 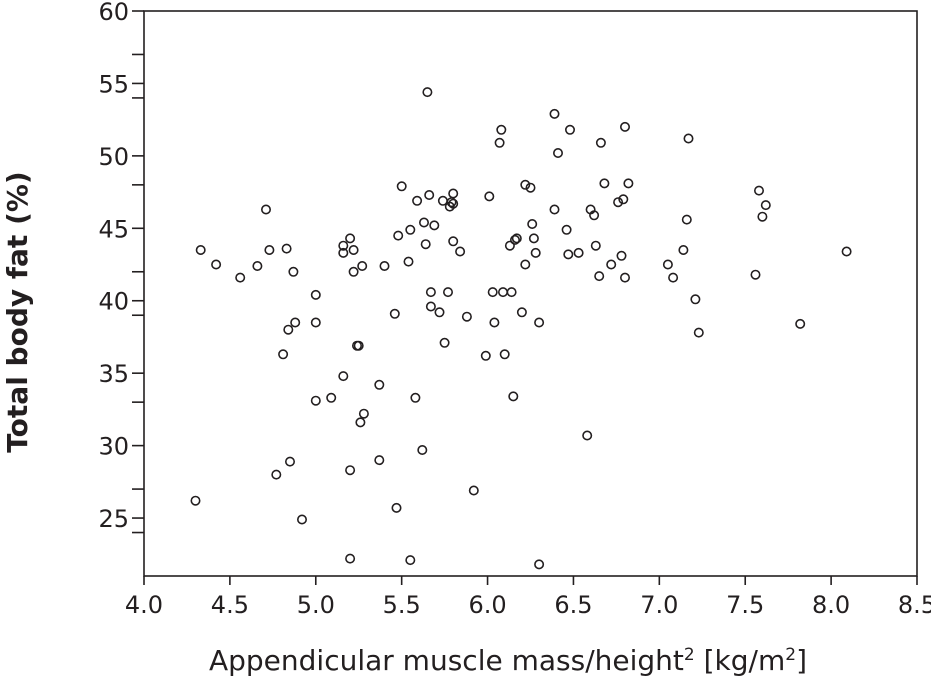 What do you see at coordinates (230, 605) in the screenshot?
I see `x-tick-label: 4.5` at bounding box center [230, 605].